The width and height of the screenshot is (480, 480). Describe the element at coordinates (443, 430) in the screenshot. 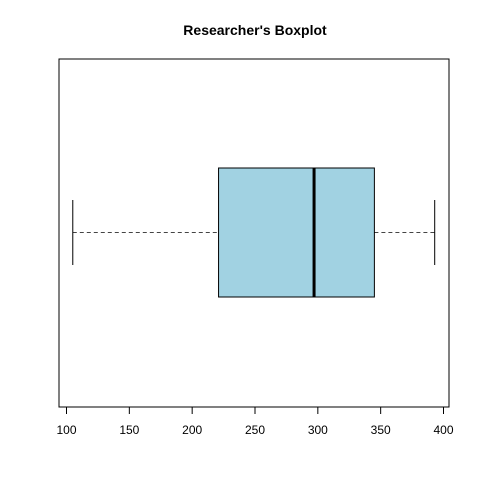

I see `x-tick-label: 400` at that location.